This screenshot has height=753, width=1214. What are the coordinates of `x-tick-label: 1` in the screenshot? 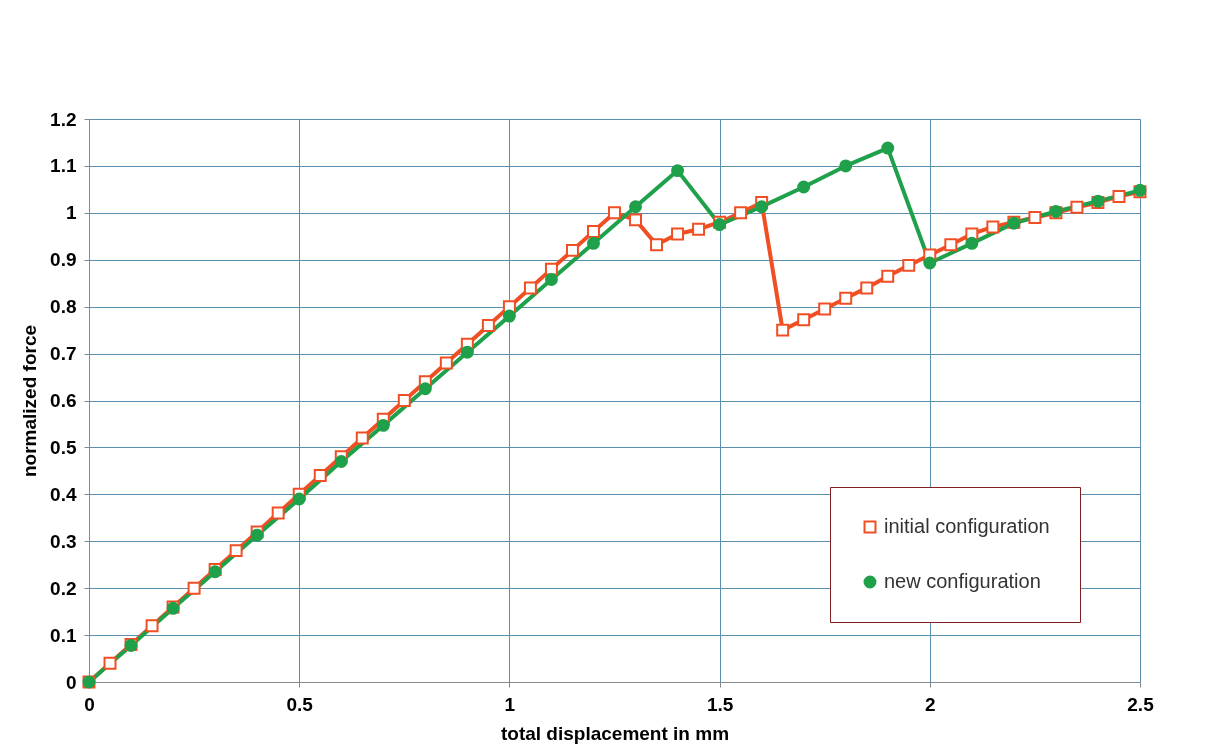 It's located at (510, 704).